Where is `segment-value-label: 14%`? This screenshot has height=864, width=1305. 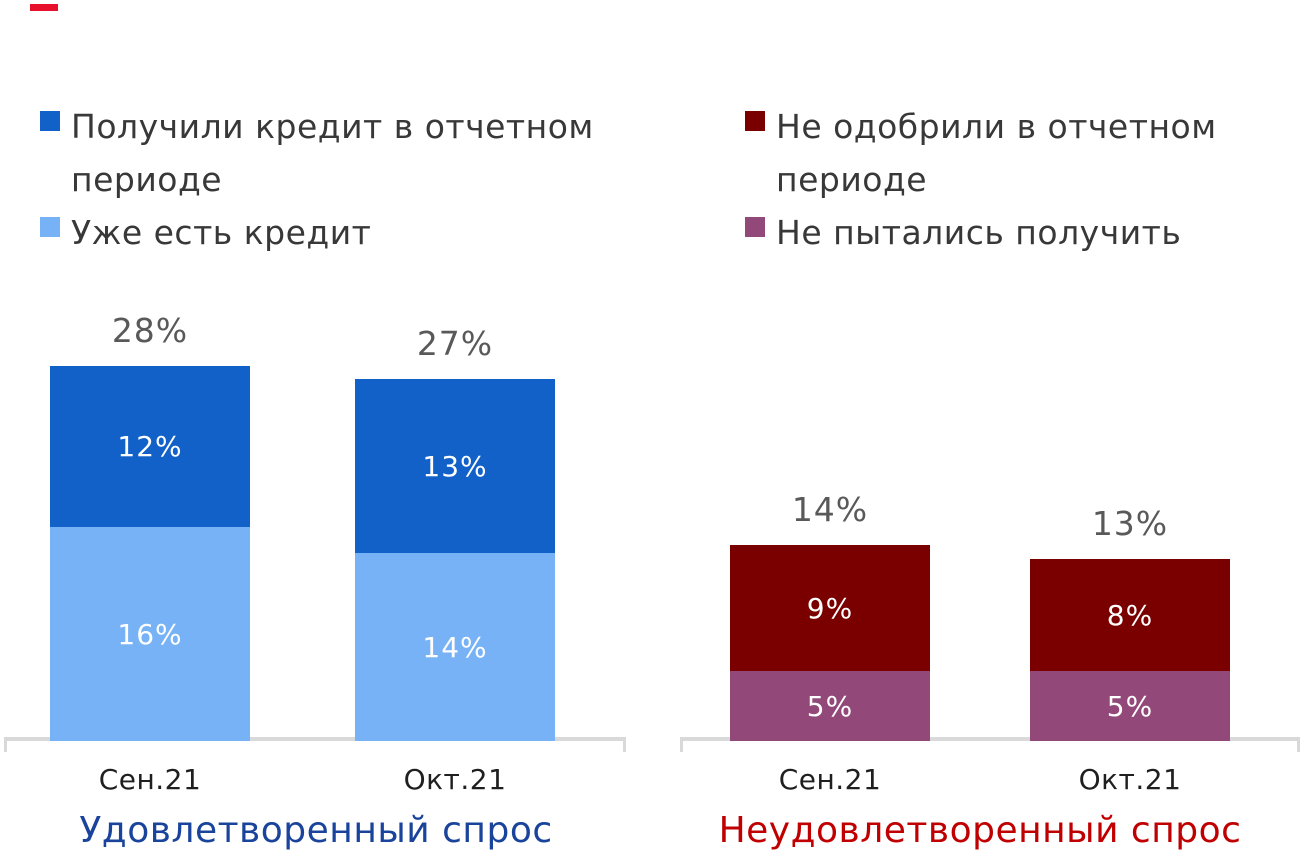 segment-value-label: 14% is located at coordinates (455, 647).